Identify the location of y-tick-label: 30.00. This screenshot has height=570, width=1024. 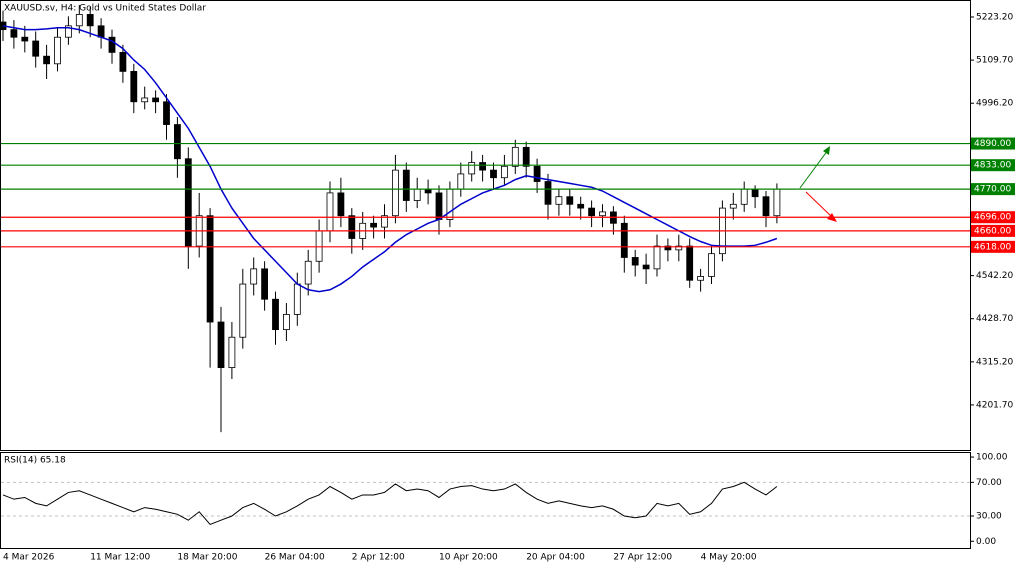
(989, 517).